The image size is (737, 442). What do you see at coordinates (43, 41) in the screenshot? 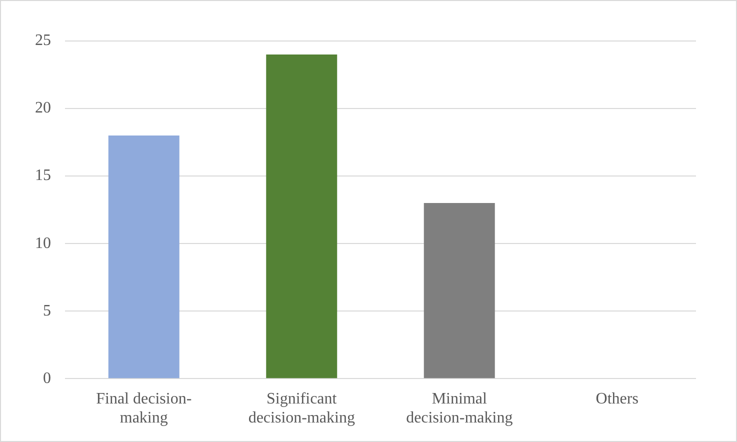
I see `y-tick-label: 25` at bounding box center [43, 41].